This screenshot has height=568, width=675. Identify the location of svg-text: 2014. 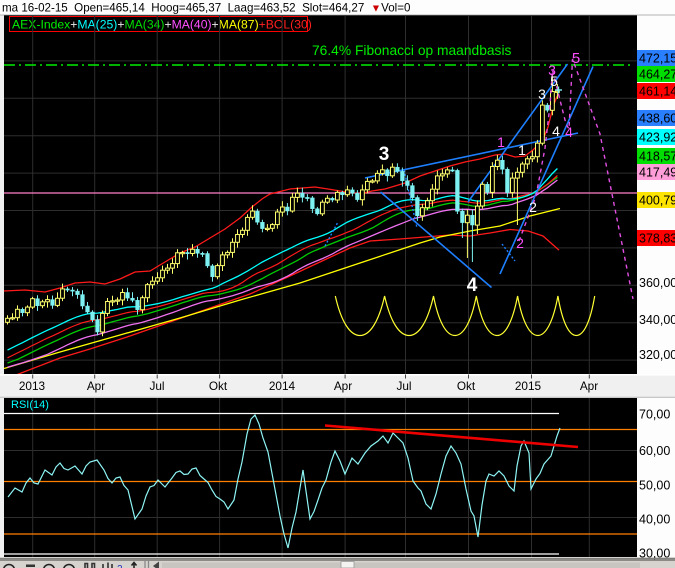
(282, 386).